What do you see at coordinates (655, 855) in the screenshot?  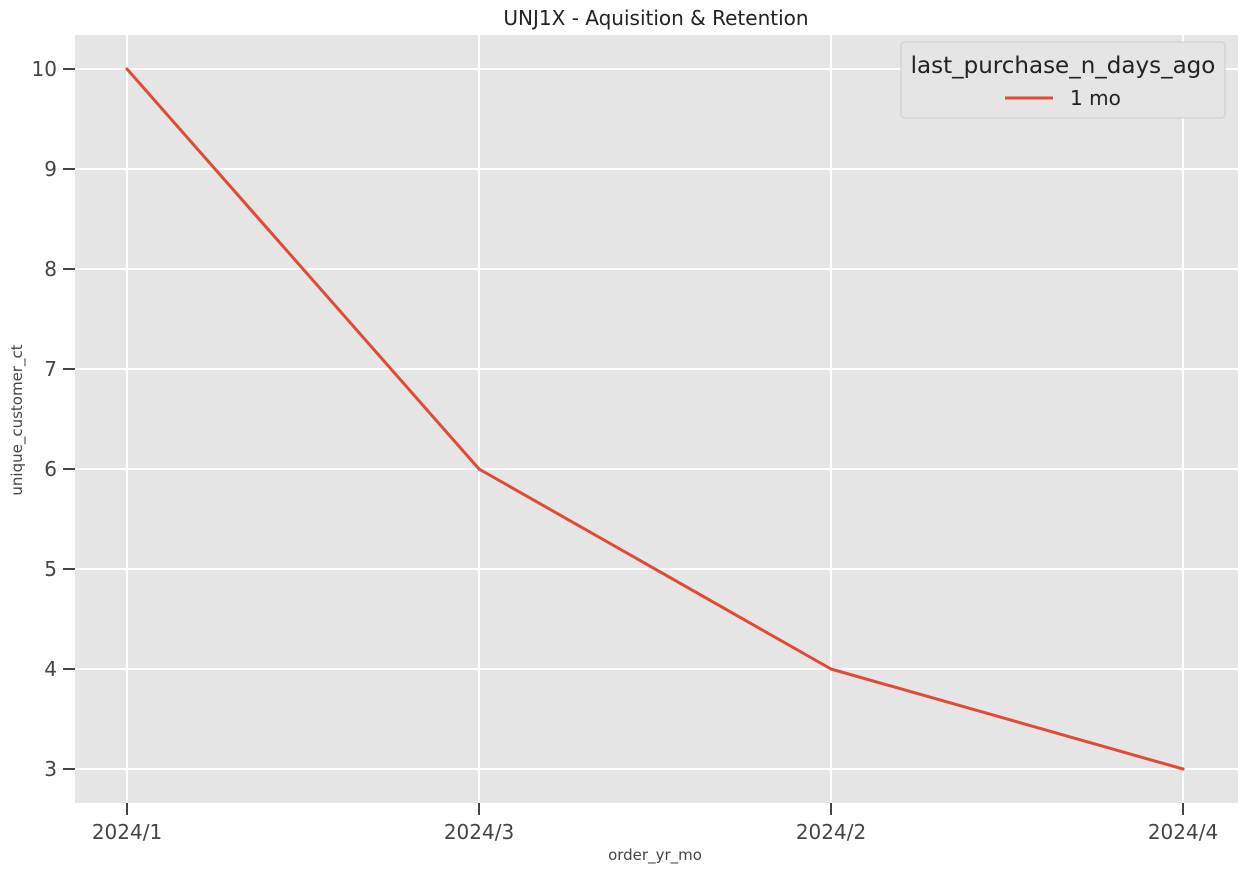 I see `x-axis-title: order_yr_mo` at bounding box center [655, 855].